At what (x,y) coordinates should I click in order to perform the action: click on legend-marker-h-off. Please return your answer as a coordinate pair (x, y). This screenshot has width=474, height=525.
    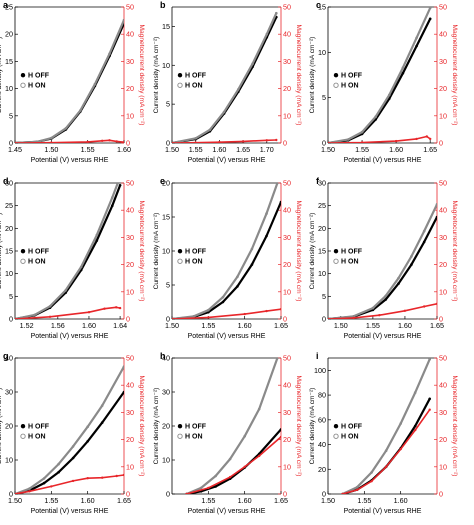
    Looking at the image, I should click on (180, 75).